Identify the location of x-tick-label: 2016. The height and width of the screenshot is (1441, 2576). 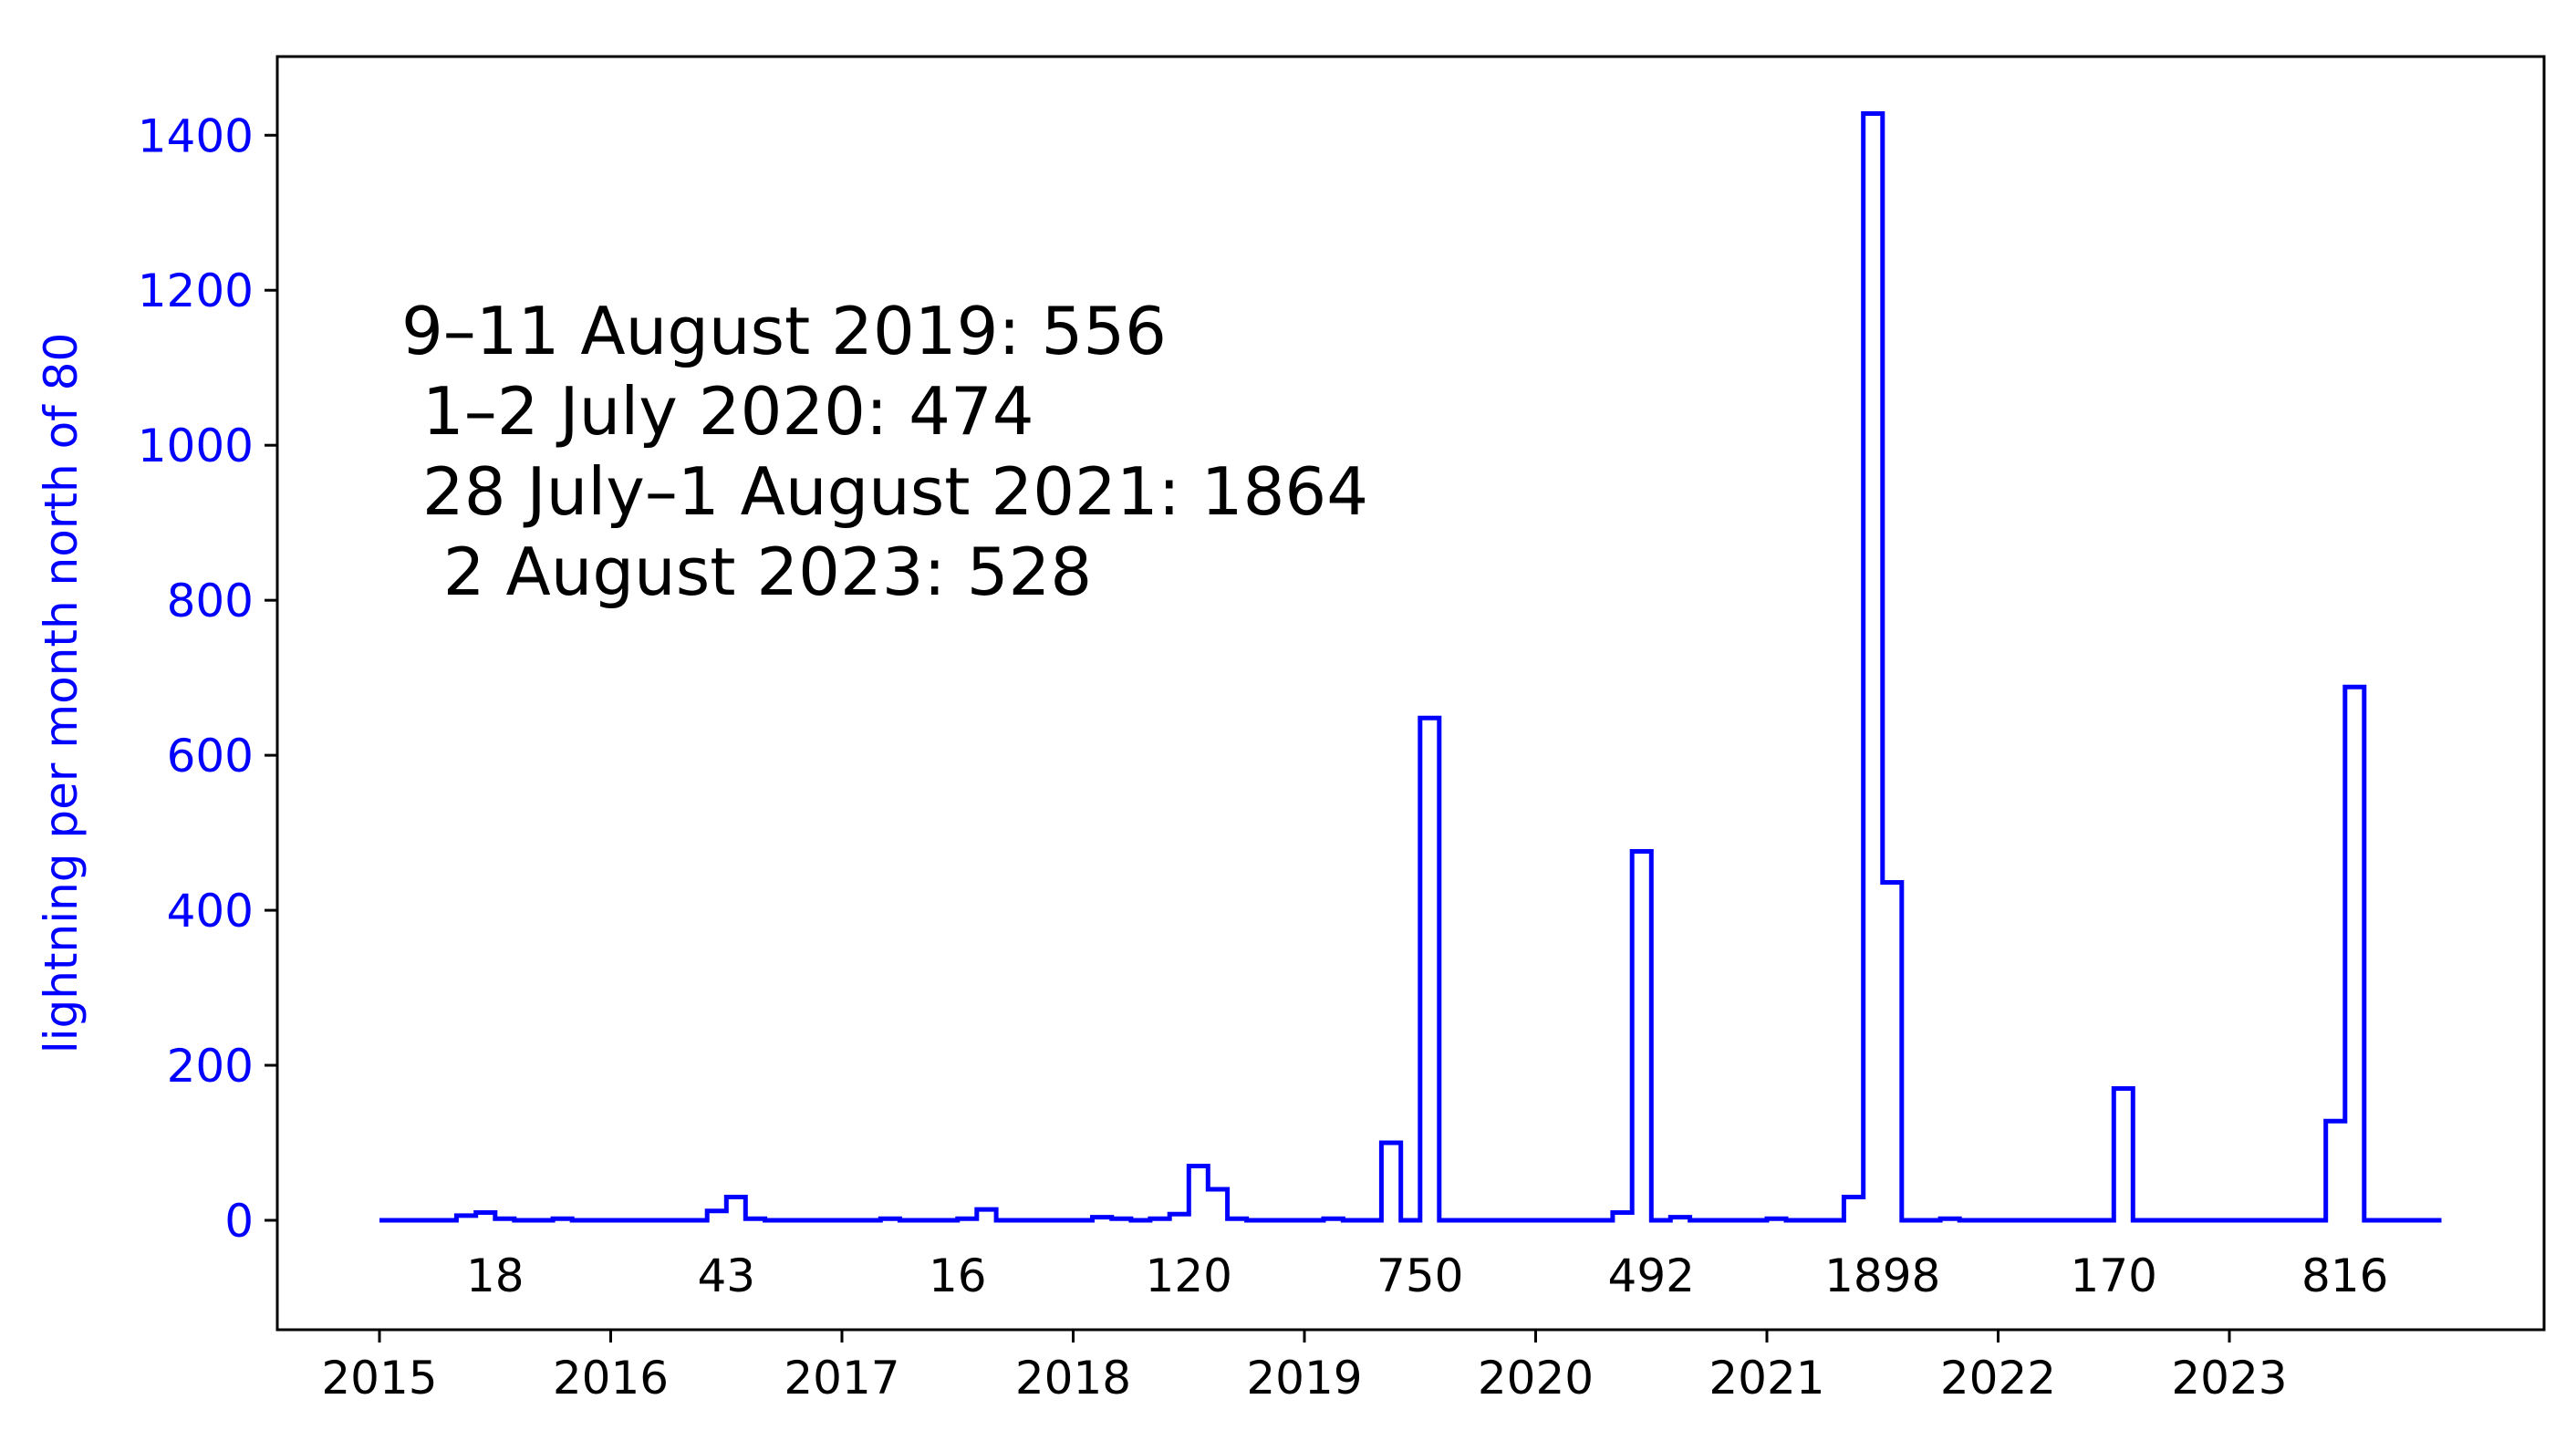
(611, 1378).